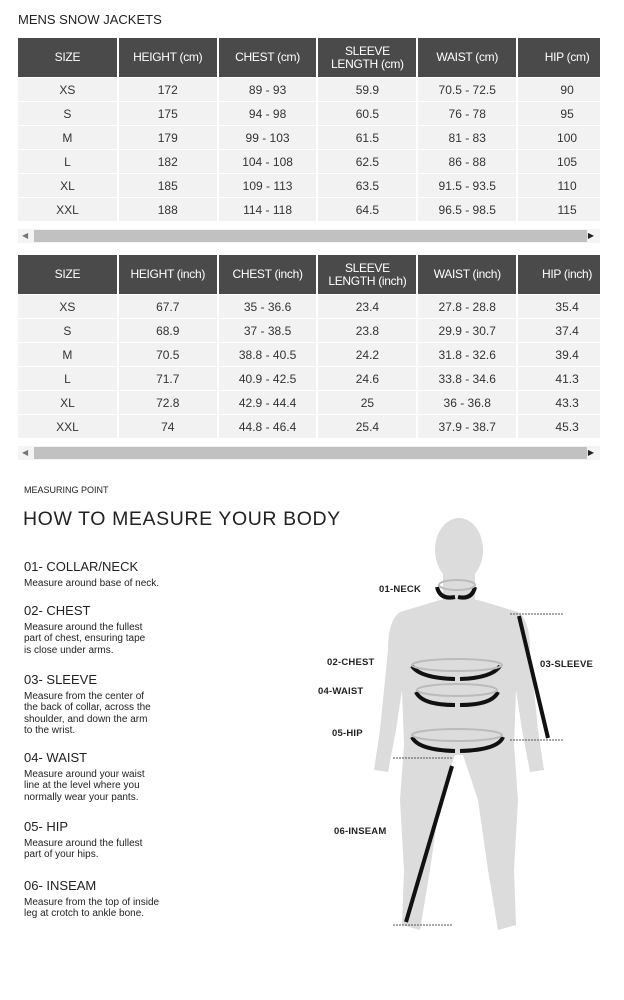 Image resolution: width=624 pixels, height=1000 pixels. I want to click on table-cell: 70.5, so click(168, 354).